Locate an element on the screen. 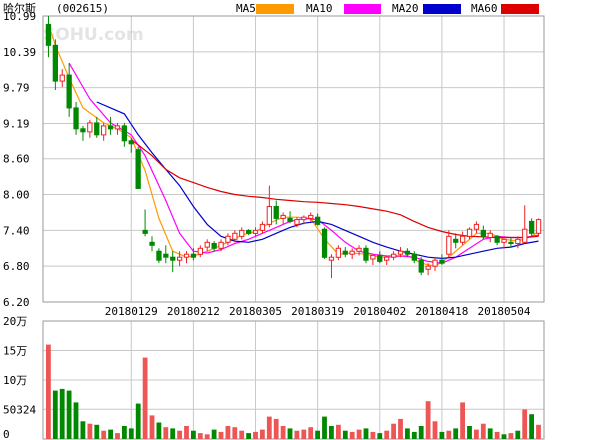 The height and width of the screenshot is (440, 600). volume-tick-label: 10万 is located at coordinates (15, 380).